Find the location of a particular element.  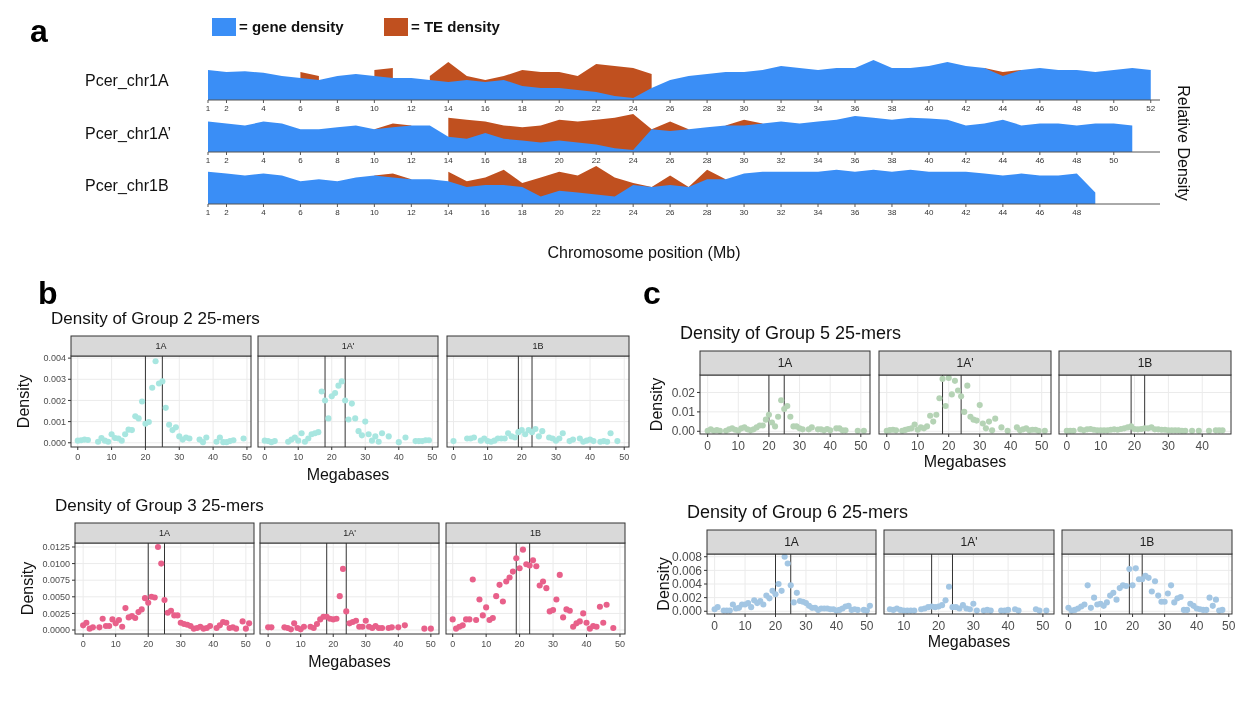

x-tick-label: 18 is located at coordinates (522, 160).